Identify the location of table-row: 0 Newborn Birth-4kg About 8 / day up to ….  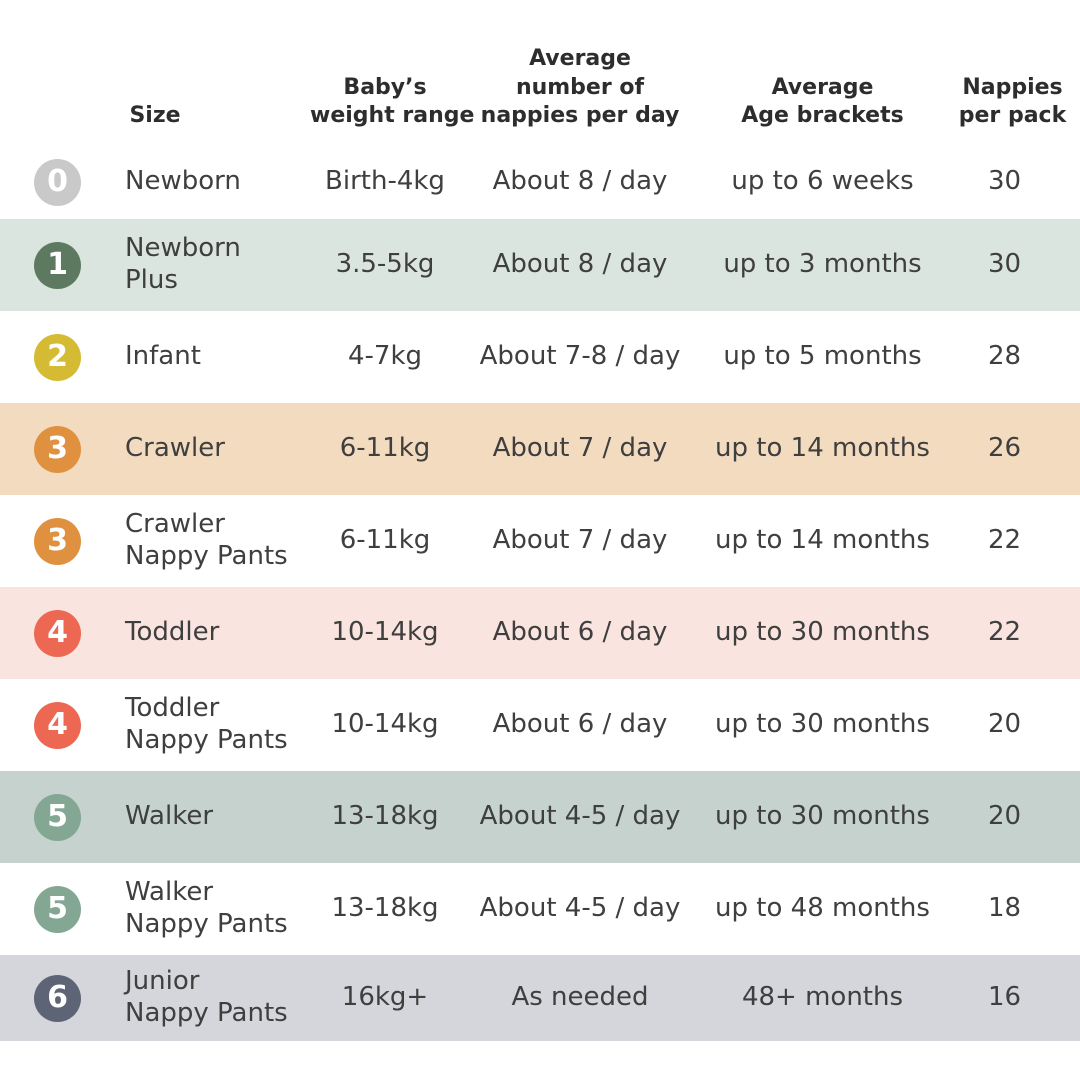
(540, 182).